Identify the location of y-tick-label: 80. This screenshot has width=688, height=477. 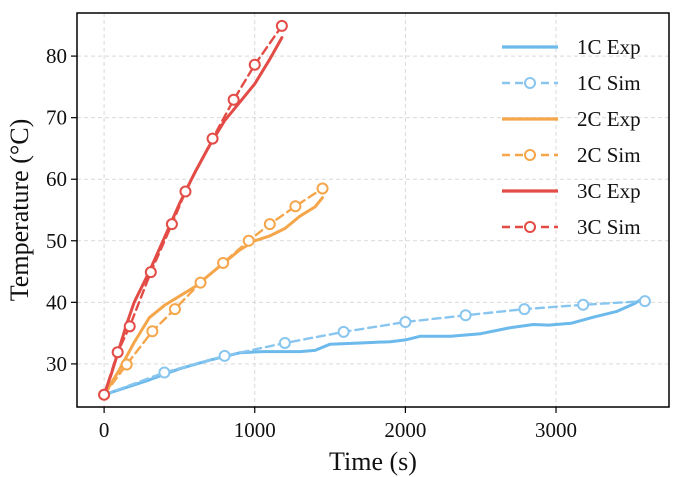
(56, 56).